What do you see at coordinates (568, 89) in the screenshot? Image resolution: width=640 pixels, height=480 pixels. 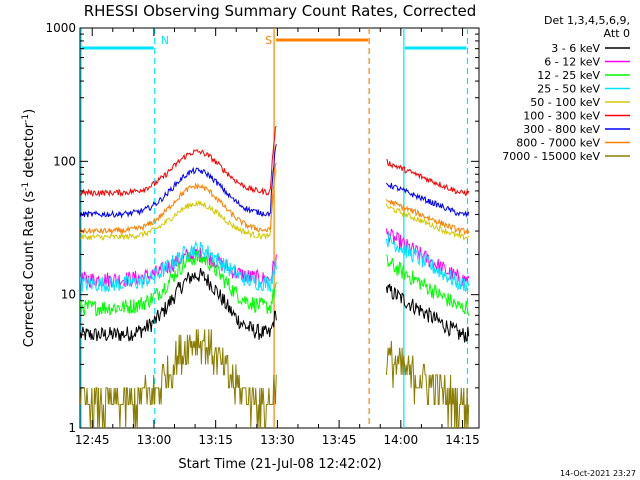 I see `legend-label: 25 - 50 keV` at bounding box center [568, 89].